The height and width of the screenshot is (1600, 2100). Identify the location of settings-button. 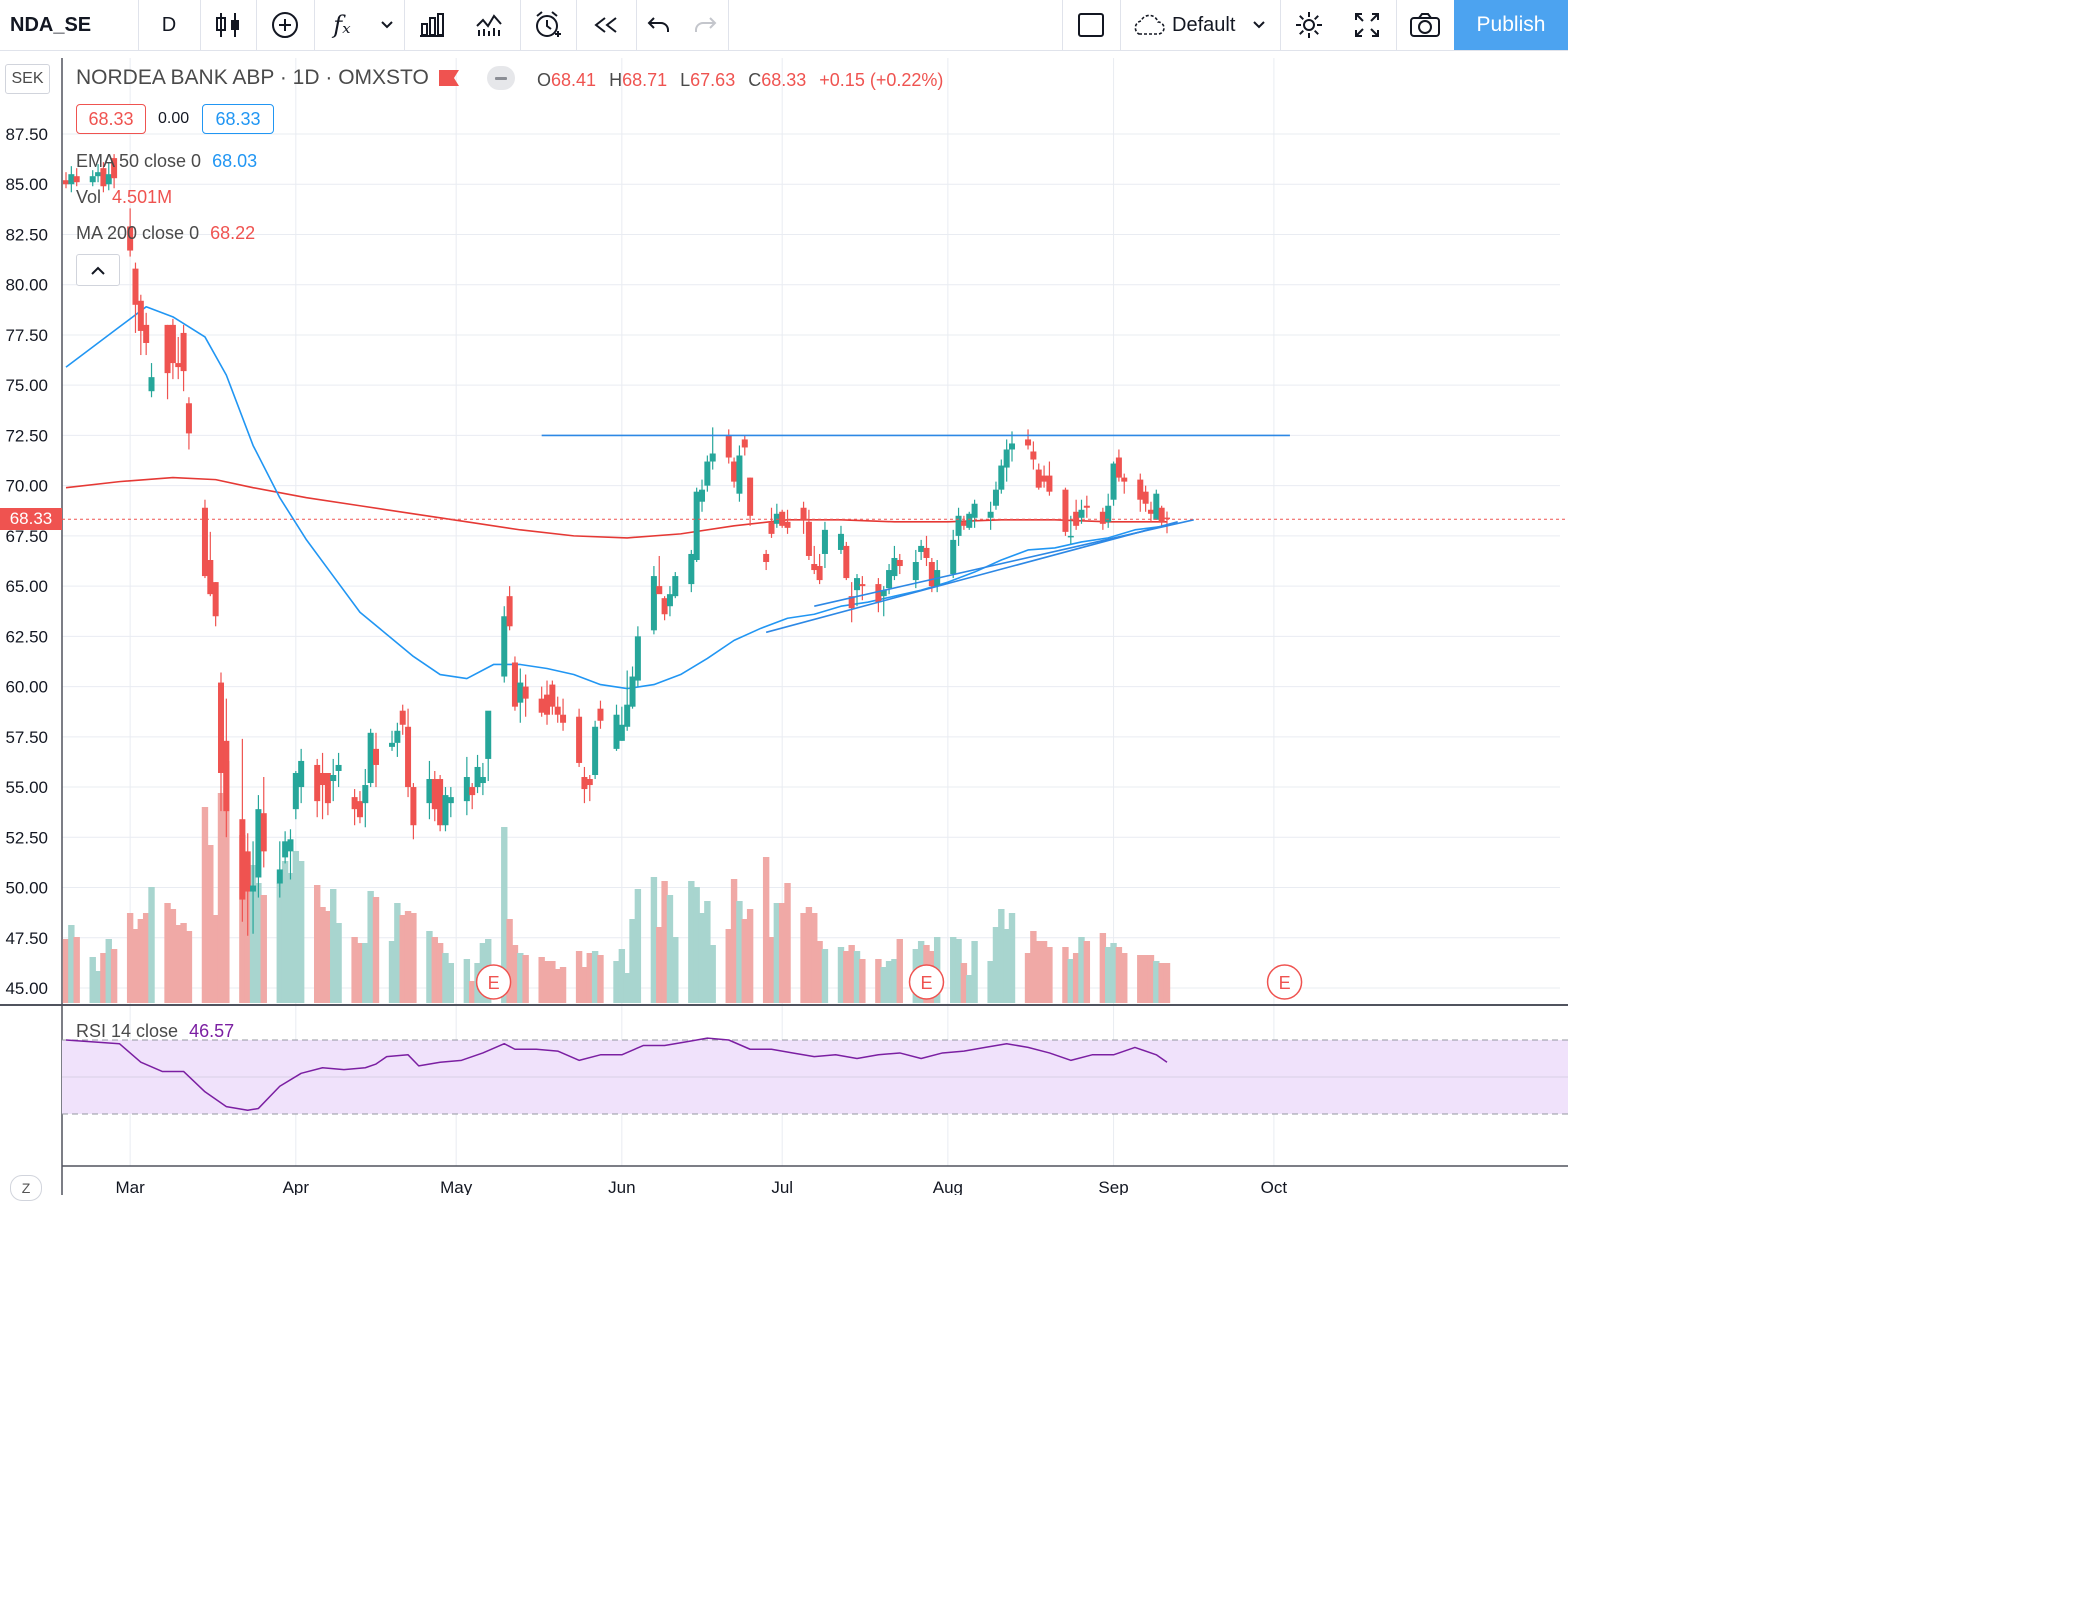
(1309, 25).